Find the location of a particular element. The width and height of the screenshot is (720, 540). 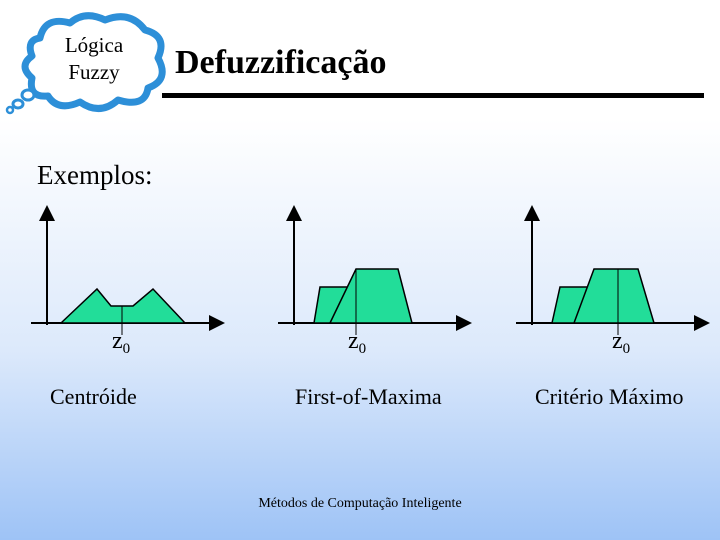

max-criterion-diagram is located at coordinates (613, 270).